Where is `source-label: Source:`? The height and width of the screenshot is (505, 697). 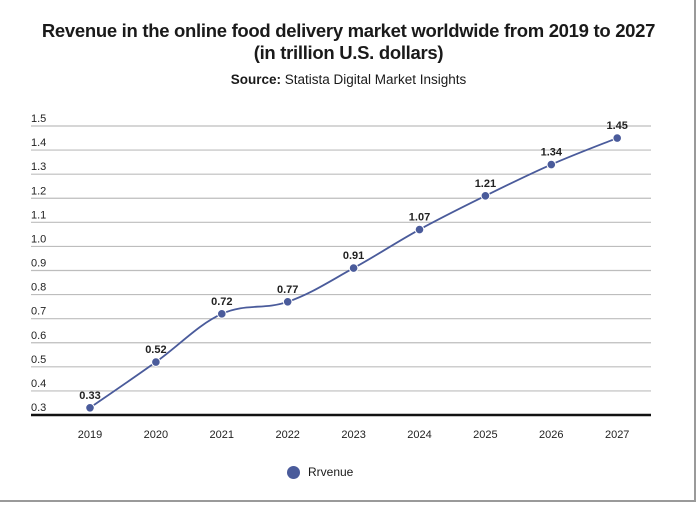
source-label: Source: is located at coordinates (255, 79).